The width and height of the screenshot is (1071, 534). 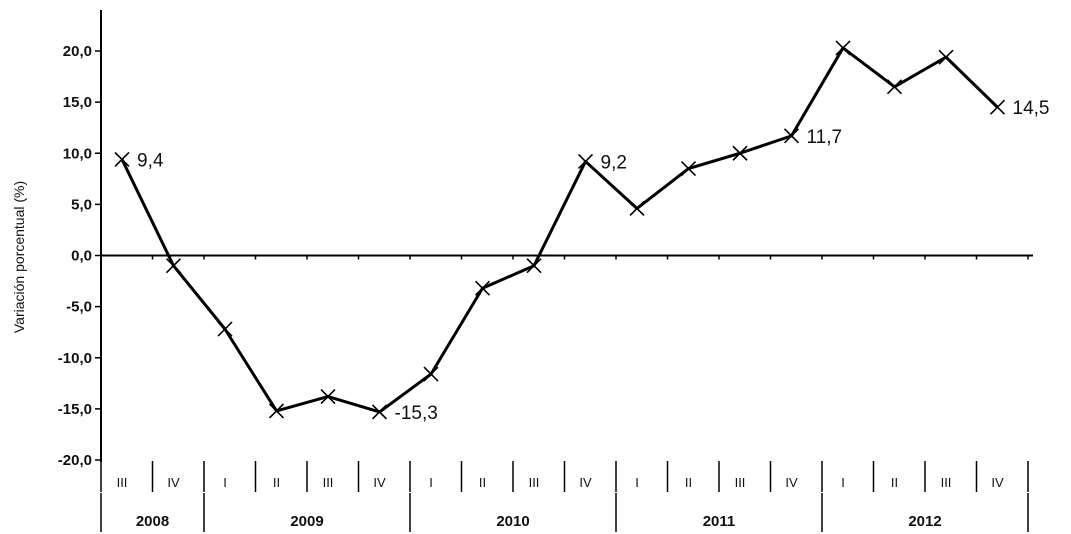 What do you see at coordinates (75, 409) in the screenshot?
I see `y-tick-label: -15,0` at bounding box center [75, 409].